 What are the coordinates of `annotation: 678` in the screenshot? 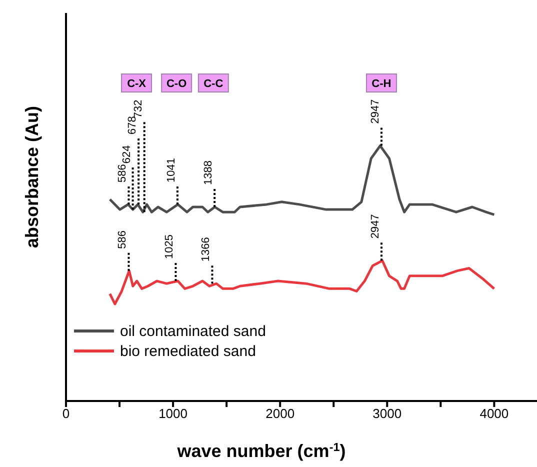 It's located at (132, 125).